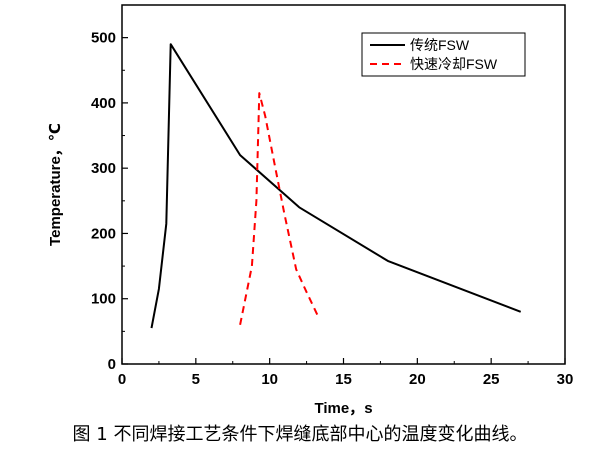  Describe the element at coordinates (103, 168) in the screenshot. I see `y-tick-label: 300` at that location.